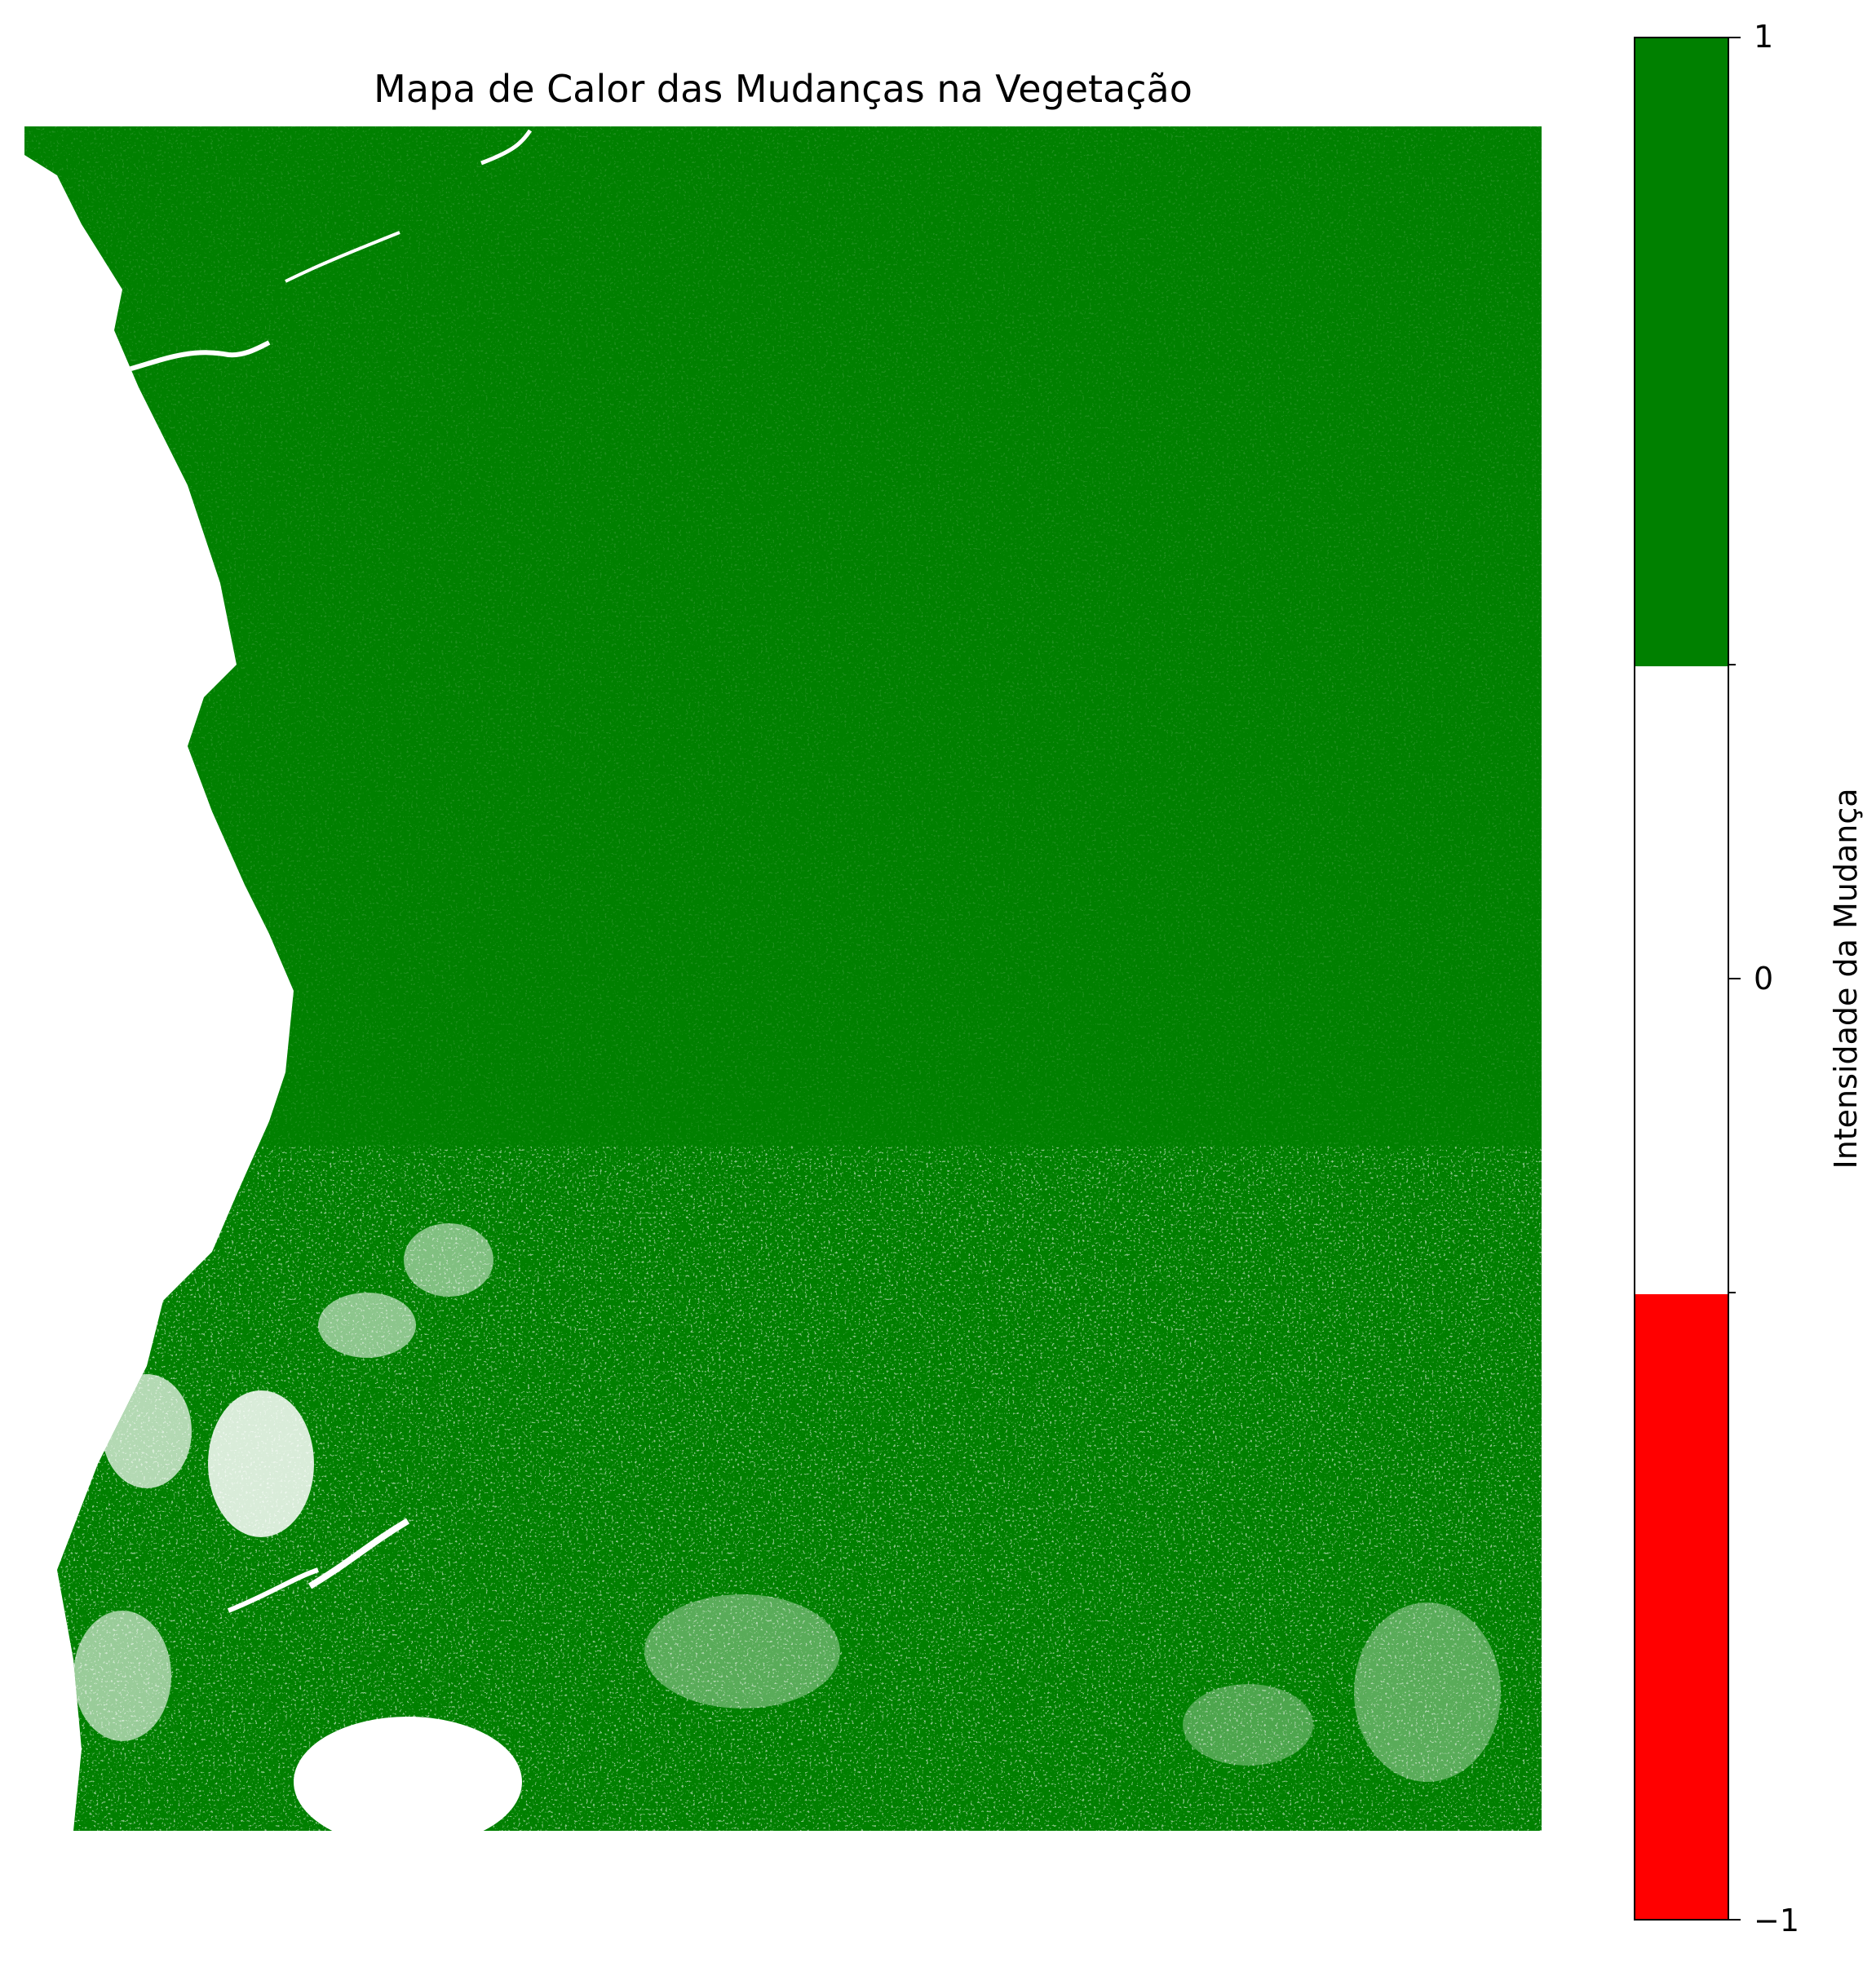 This screenshot has height=1967, width=1876. Describe the element at coordinates (1777, 1921) in the screenshot. I see `colorbar-tick-label: −1` at that location.